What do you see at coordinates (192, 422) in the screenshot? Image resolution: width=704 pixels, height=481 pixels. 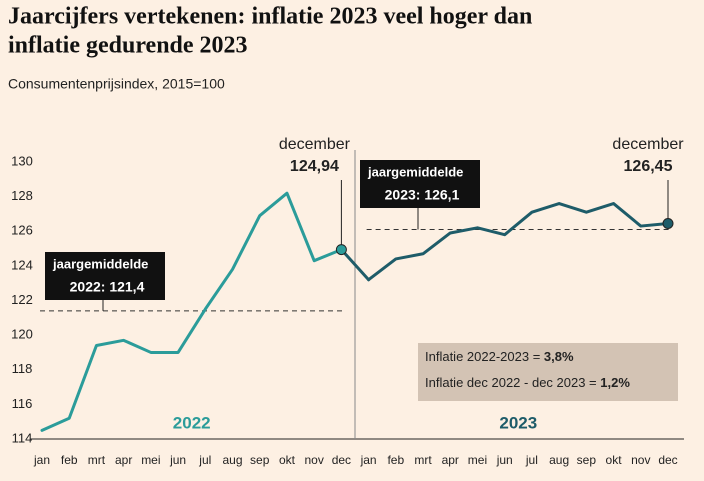 I see `series-label: 2022` at bounding box center [192, 422].